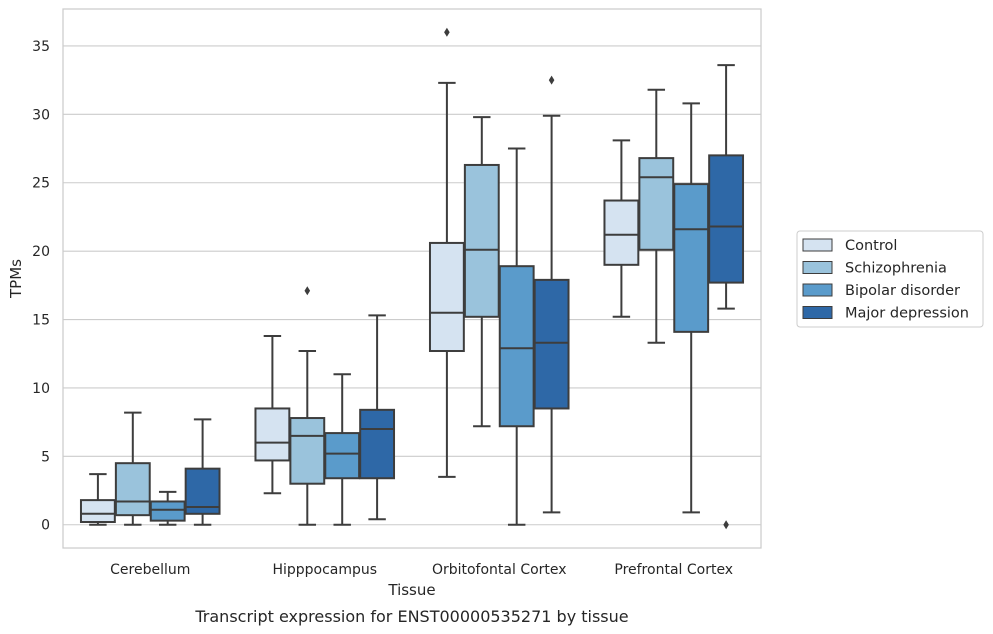  Describe the element at coordinates (896, 269) in the screenshot. I see `legend-label: Schizophrenia` at that location.